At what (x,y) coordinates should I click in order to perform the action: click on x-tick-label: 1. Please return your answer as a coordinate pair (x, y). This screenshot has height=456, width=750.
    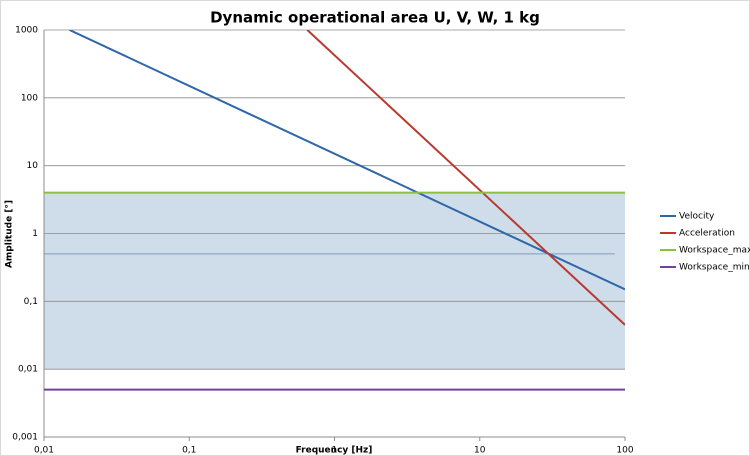
    Looking at the image, I should click on (335, 451).